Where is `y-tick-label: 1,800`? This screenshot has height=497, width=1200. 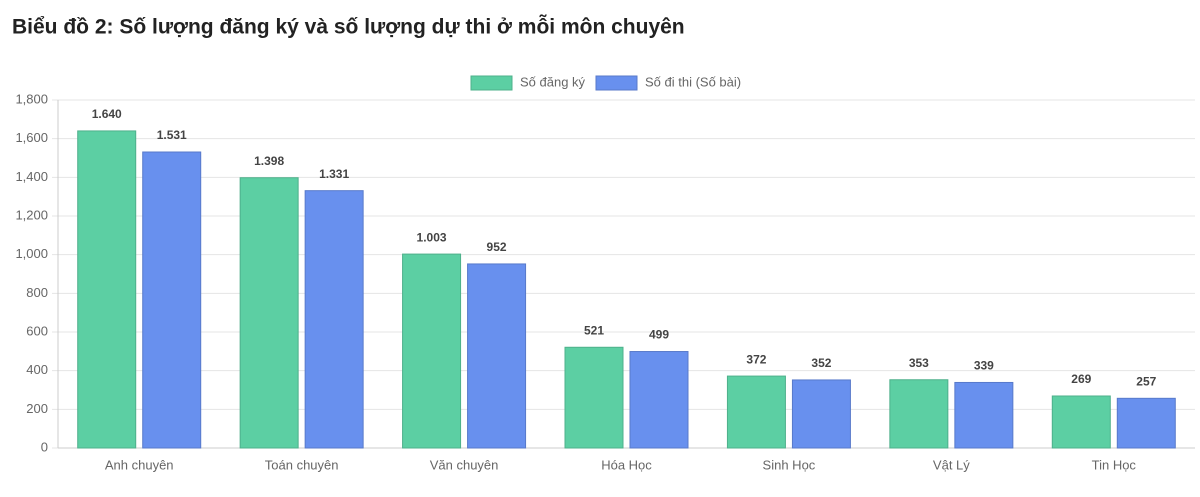 y-tick-label: 1,800 is located at coordinates (31, 98).